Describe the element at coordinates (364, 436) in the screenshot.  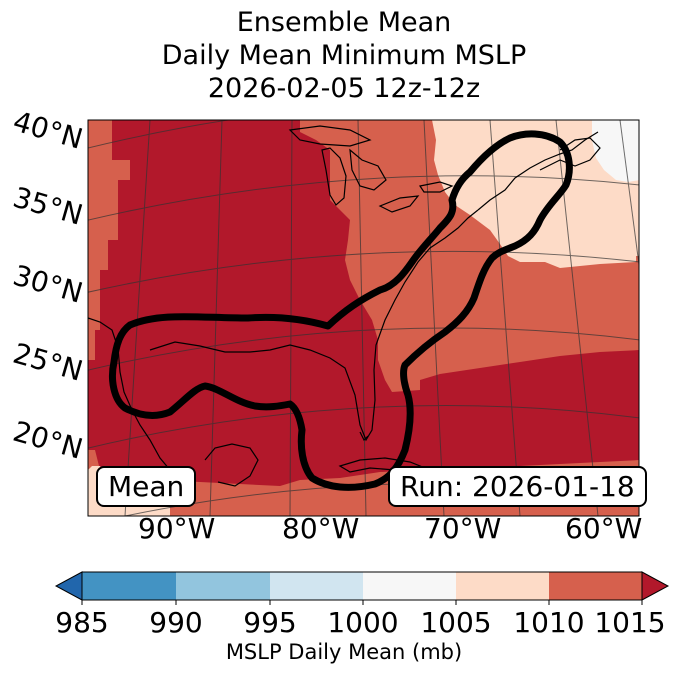
I see `florida-keys` at that location.